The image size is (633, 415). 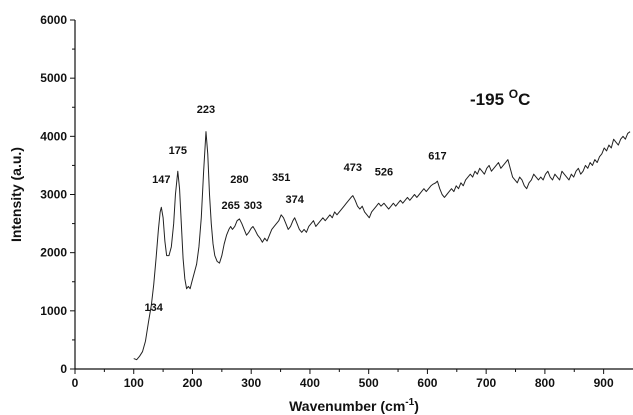 What do you see at coordinates (53, 195) in the screenshot?
I see `y-tick-label: 3000` at bounding box center [53, 195].